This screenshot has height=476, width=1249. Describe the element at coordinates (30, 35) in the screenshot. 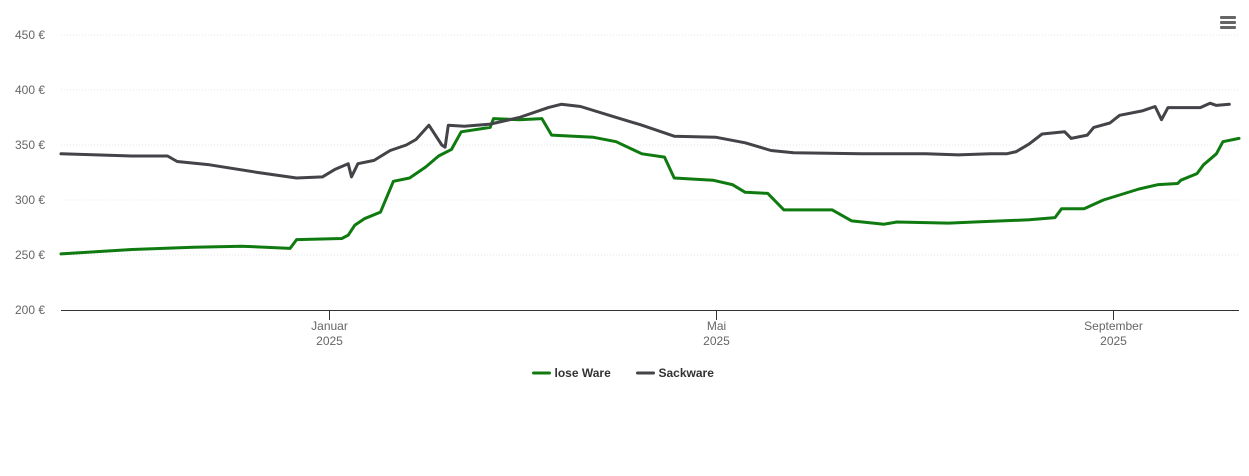

I see `y-tick-label: 450 €` at that location.